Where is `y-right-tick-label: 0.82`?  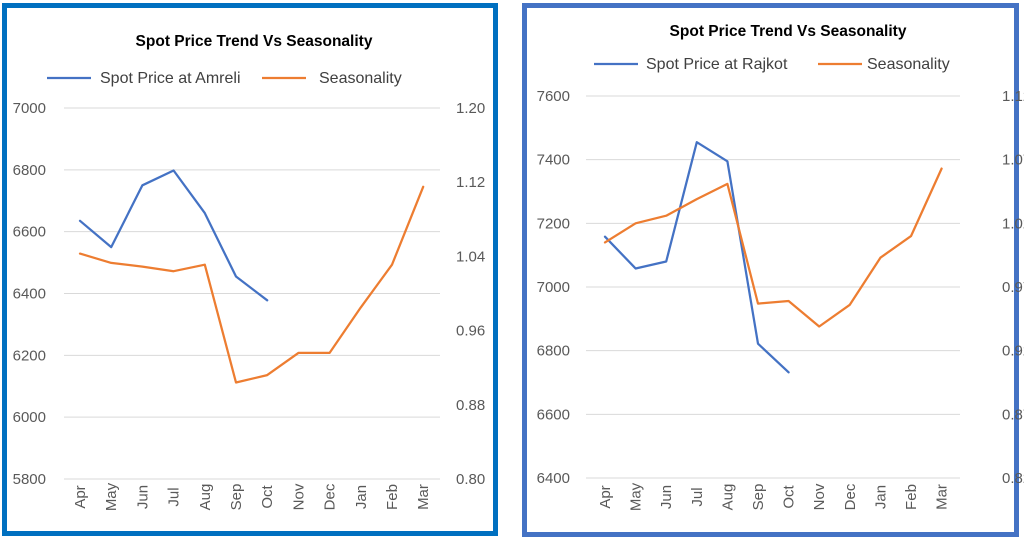
y-right-tick-label: 0.82 is located at coordinates (1013, 478).